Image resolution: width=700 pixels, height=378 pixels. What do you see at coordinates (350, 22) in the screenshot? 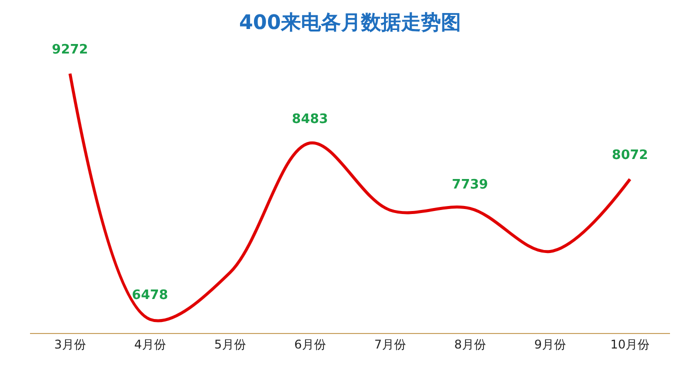
I see `chart-title: 400来电各月数据走势图` at bounding box center [350, 22].